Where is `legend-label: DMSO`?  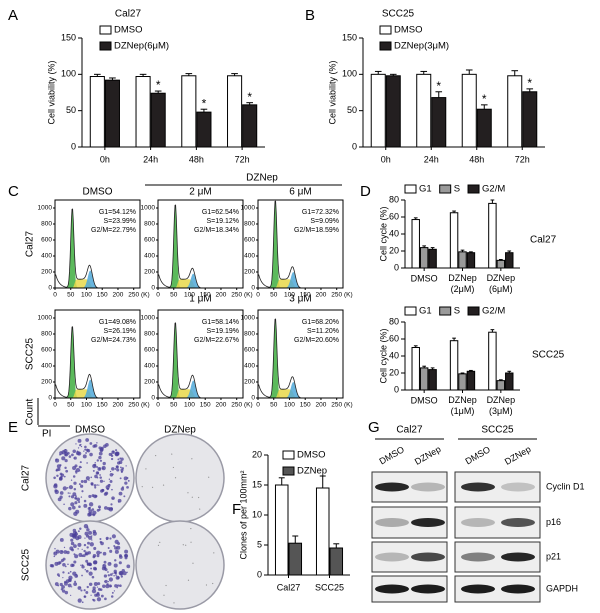 legend-label: DMSO is located at coordinates (311, 455).